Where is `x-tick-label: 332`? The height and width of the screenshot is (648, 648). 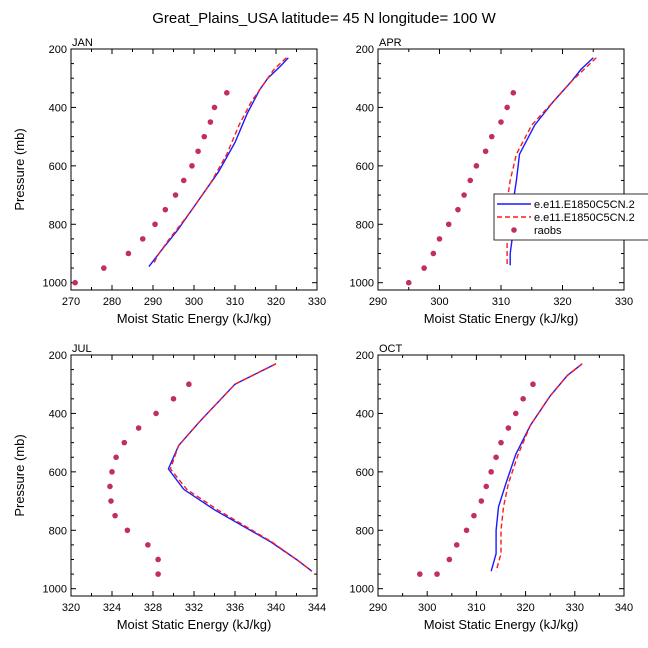 x-tick-label: 332 is located at coordinates (194, 608).